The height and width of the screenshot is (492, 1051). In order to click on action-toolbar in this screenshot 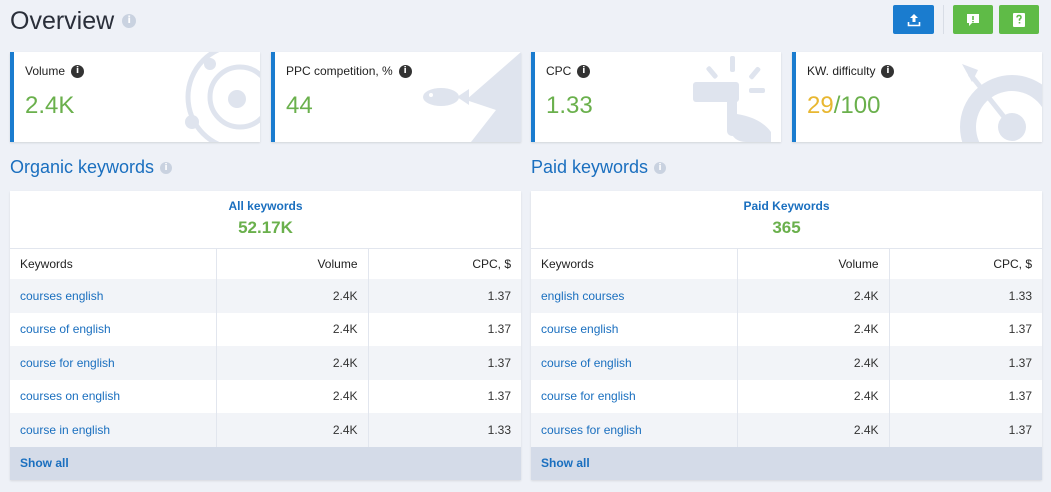, I will do `click(966, 19)`.